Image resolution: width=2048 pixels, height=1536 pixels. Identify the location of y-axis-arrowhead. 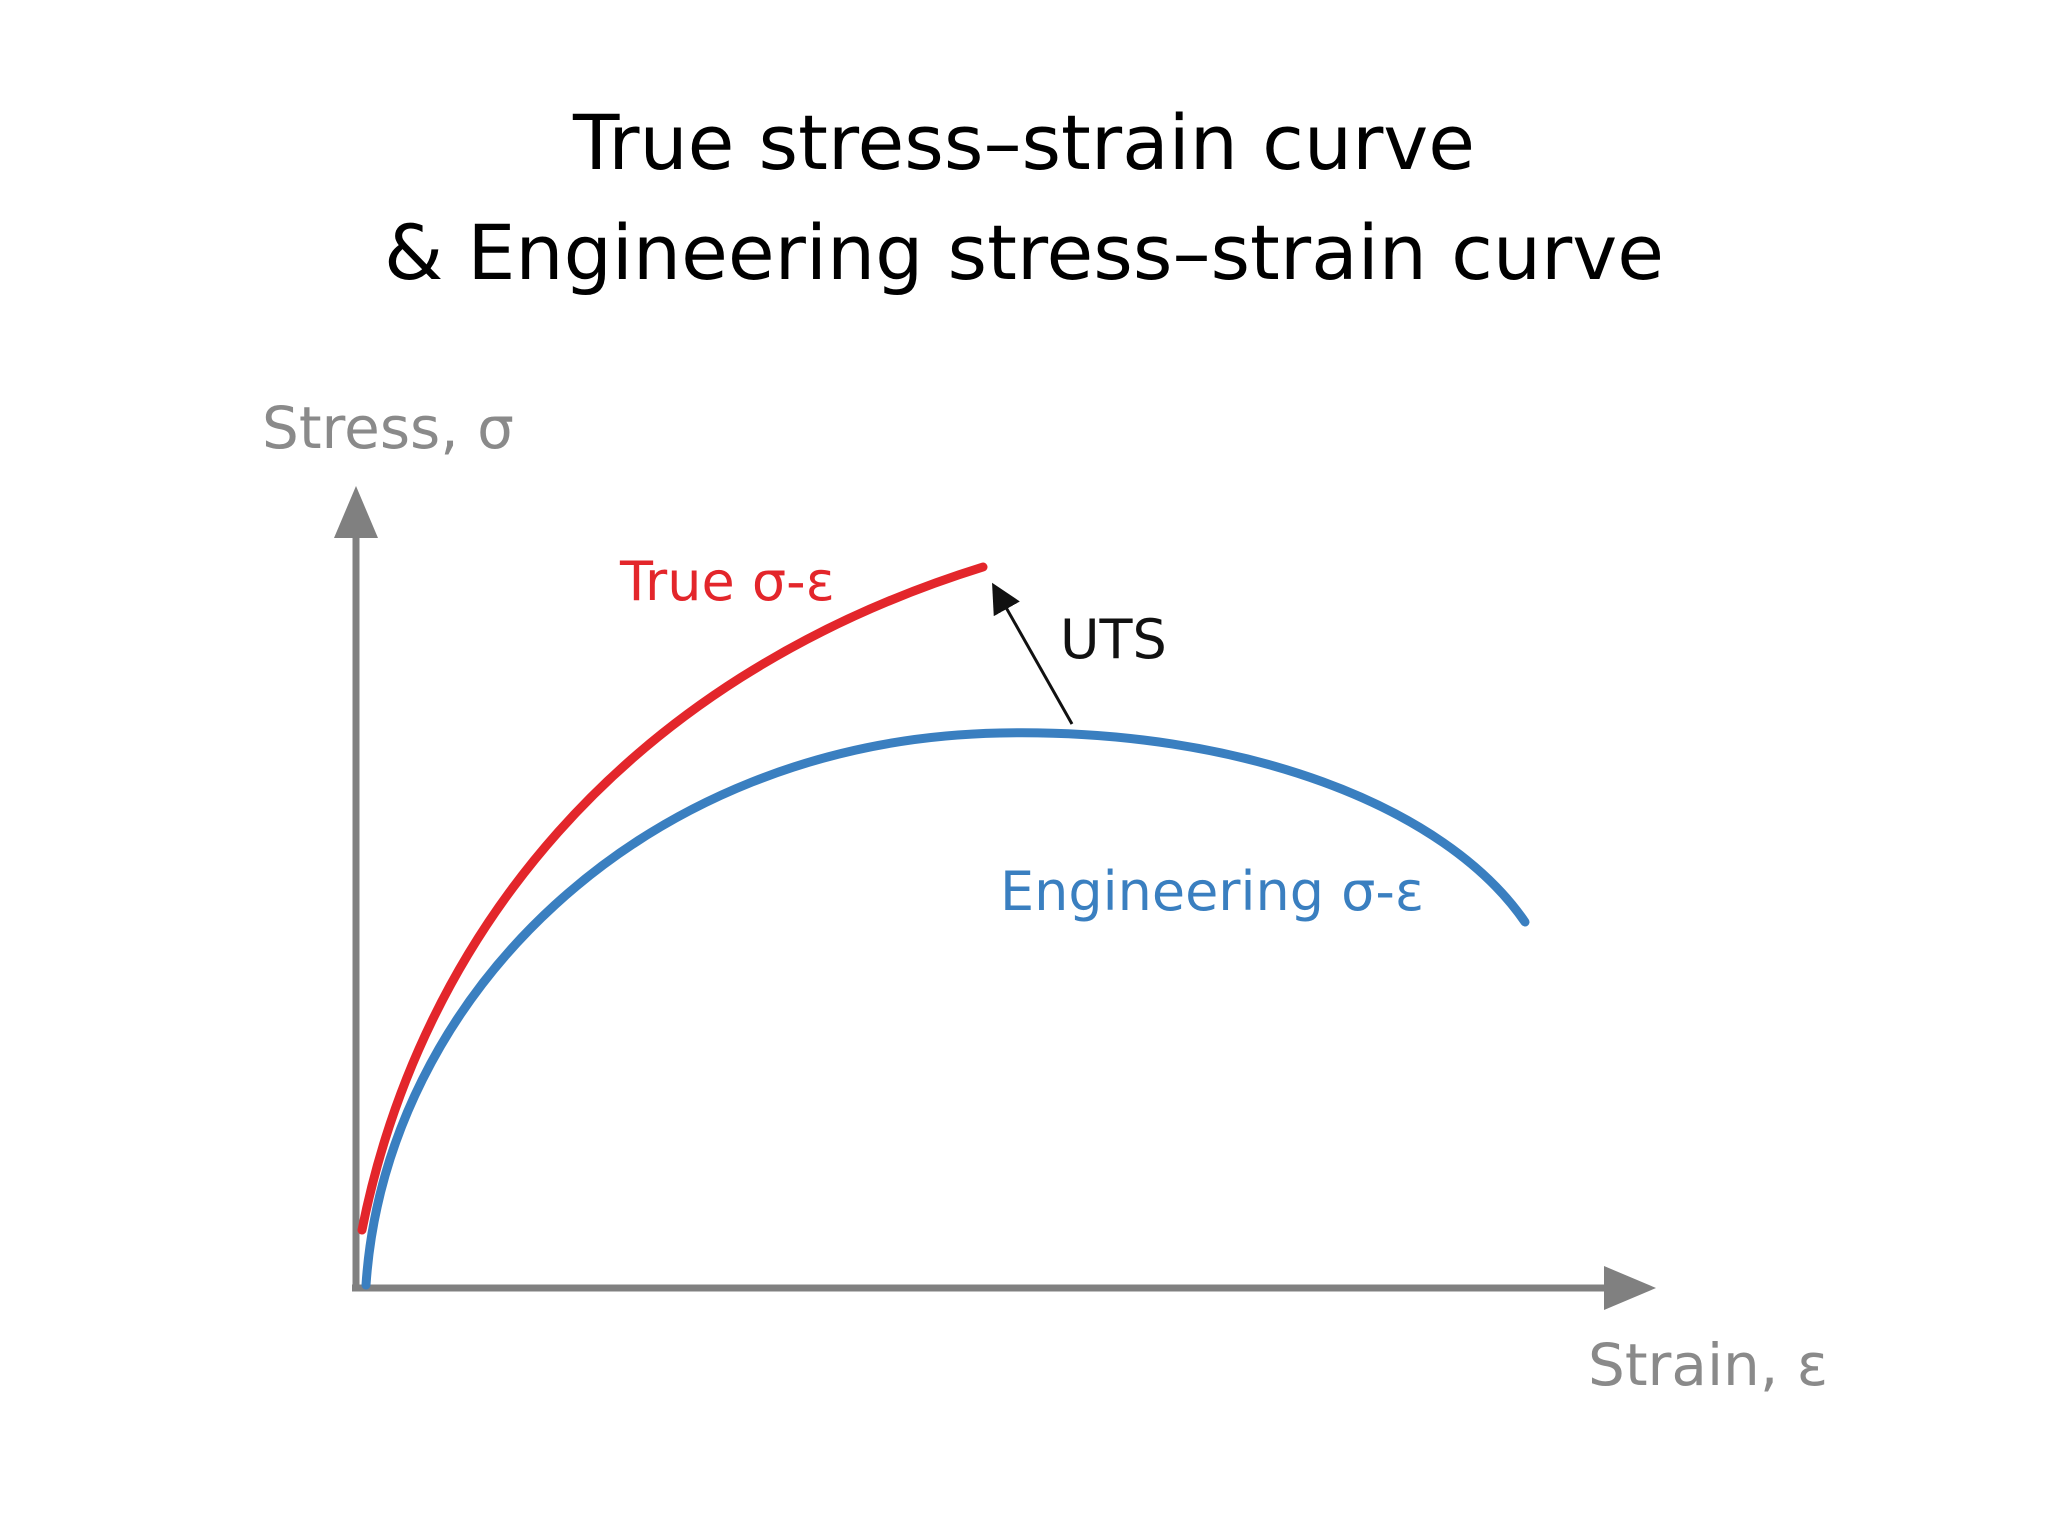
(356, 512).